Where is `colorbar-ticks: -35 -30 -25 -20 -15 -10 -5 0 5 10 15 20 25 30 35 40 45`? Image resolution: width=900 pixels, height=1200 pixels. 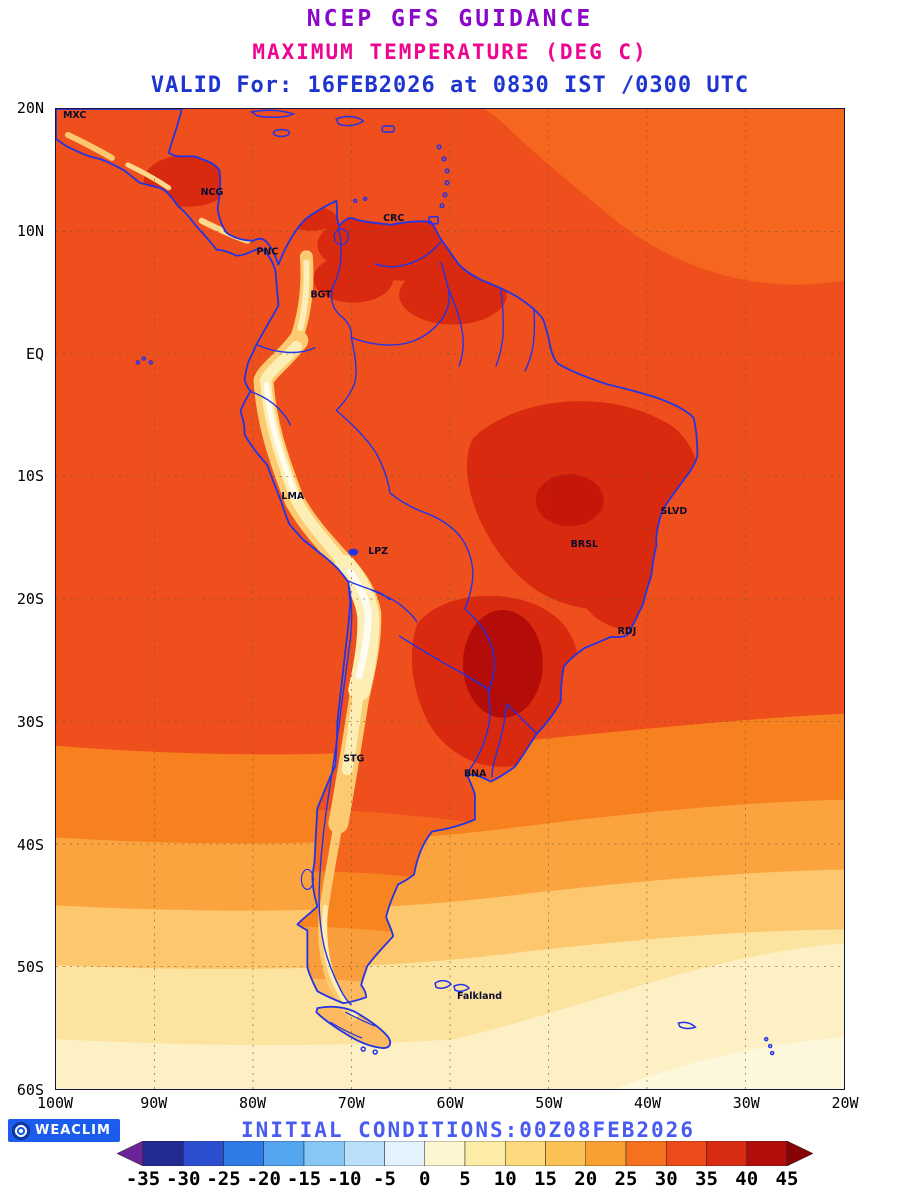
colorbar-ticks: -35 -30 -25 -20 -15 -10 -5 0 5 10 15 20 25 30 35 40 45 is located at coordinates (465, 1181).